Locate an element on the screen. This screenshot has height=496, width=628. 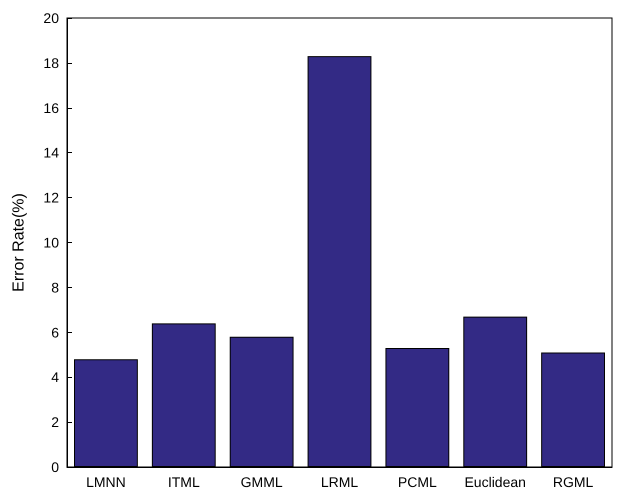
x-tick-label: LRML is located at coordinates (339, 482).